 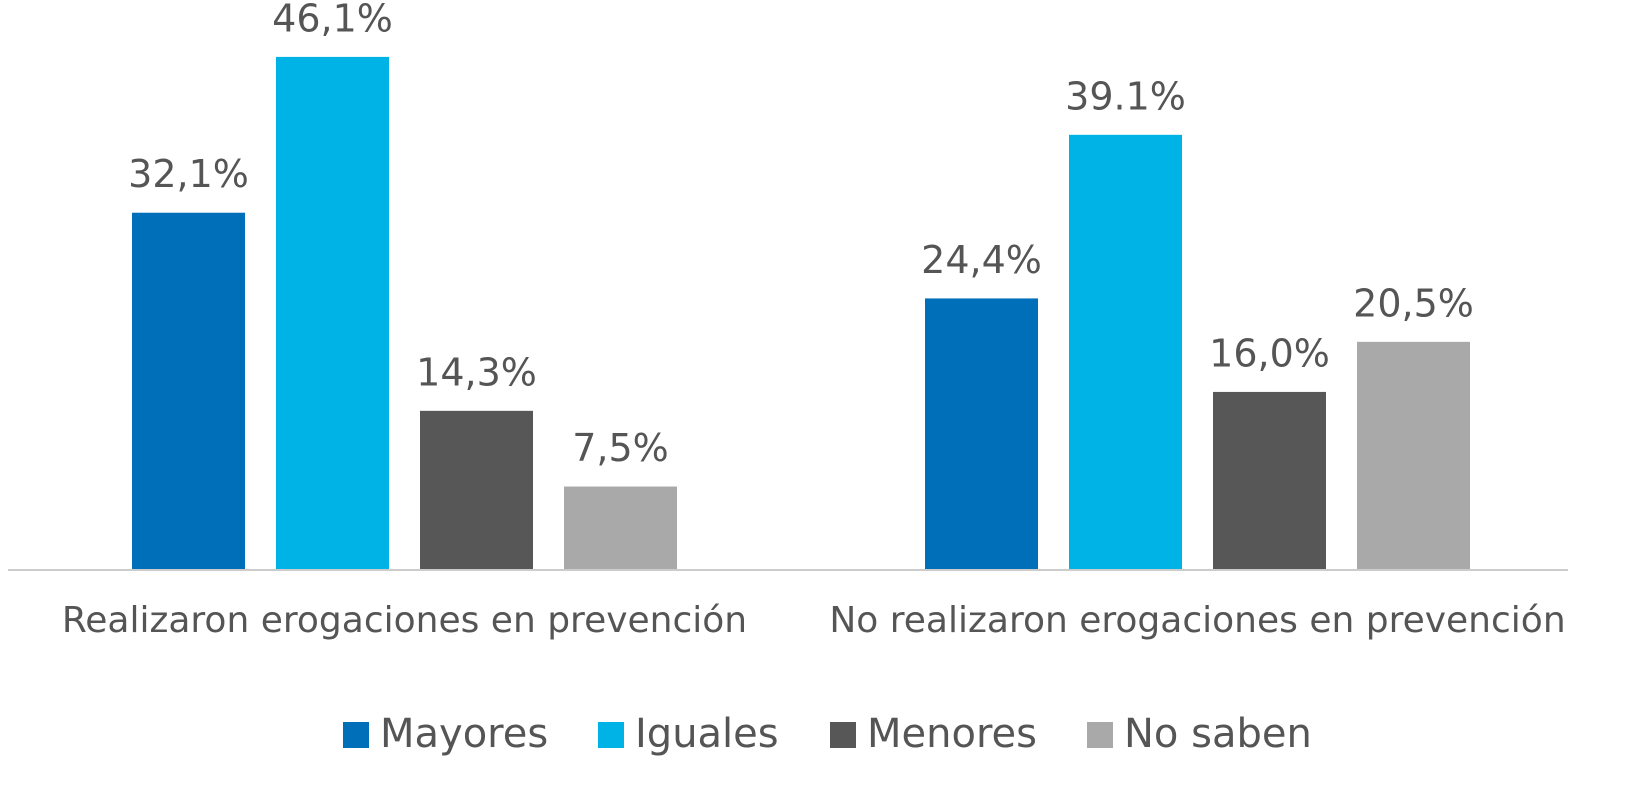 I want to click on value-label: 20,5%, so click(x=1413, y=303).